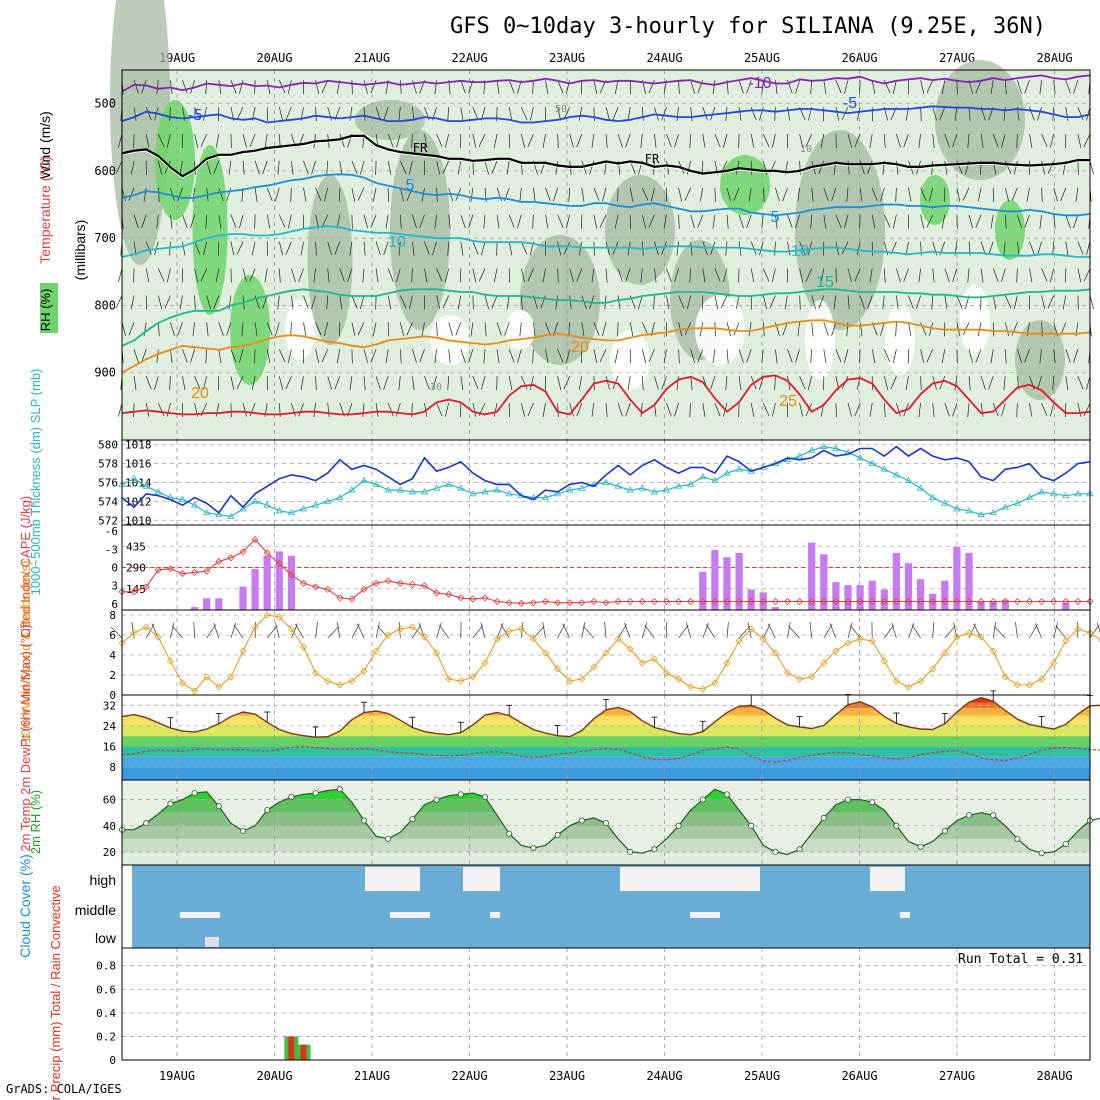 This screenshot has width=1100, height=1100. What do you see at coordinates (109, 826) in the screenshot?
I see `rh-tick-label: 40` at bounding box center [109, 826].